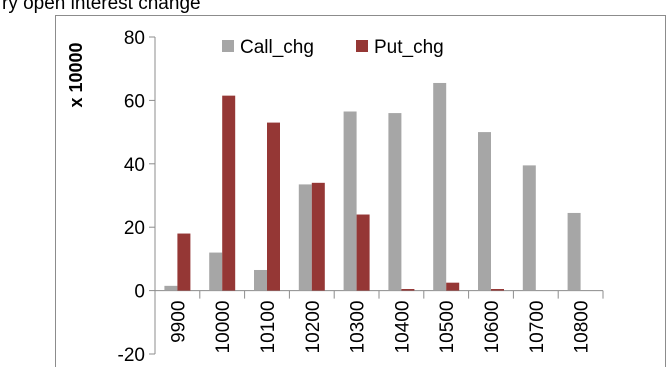 The image size is (667, 368). I want to click on chart-legend: Call_chg Put_chg, so click(333, 47).